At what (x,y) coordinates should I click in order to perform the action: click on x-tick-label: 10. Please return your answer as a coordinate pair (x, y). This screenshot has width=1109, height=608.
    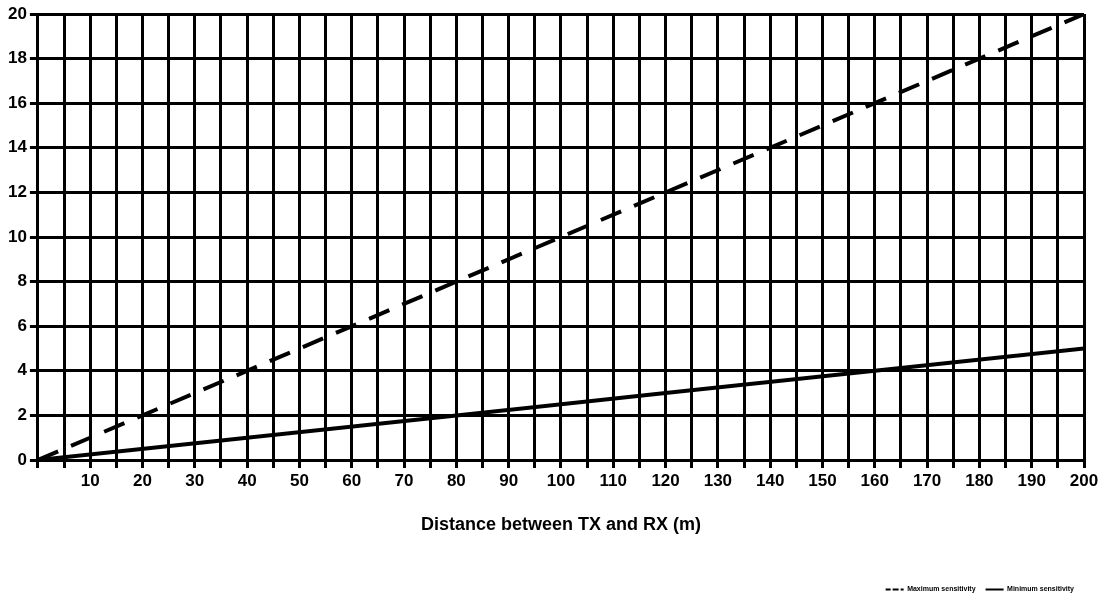
    Looking at the image, I should click on (90, 480).